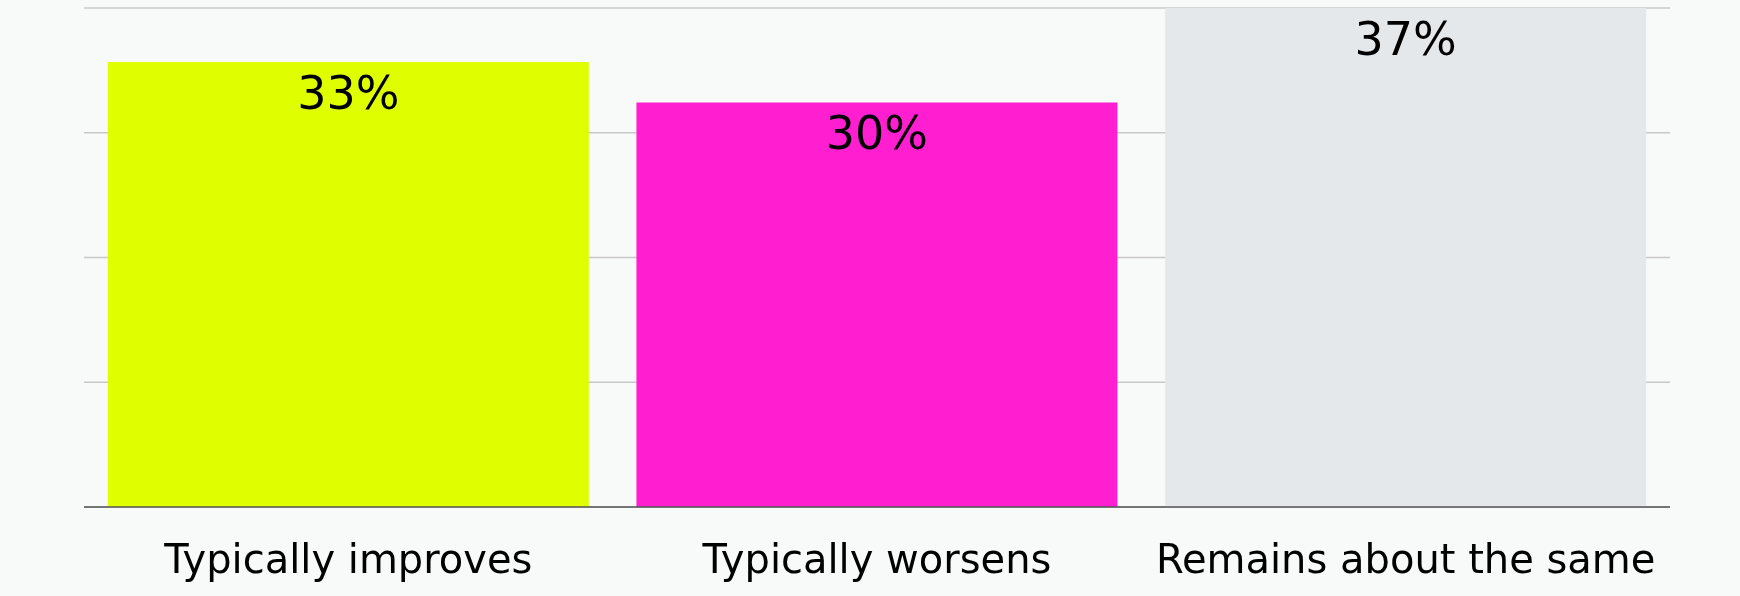 The height and width of the screenshot is (596, 1740). What do you see at coordinates (348, 92) in the screenshot?
I see `data-label: 33%` at bounding box center [348, 92].